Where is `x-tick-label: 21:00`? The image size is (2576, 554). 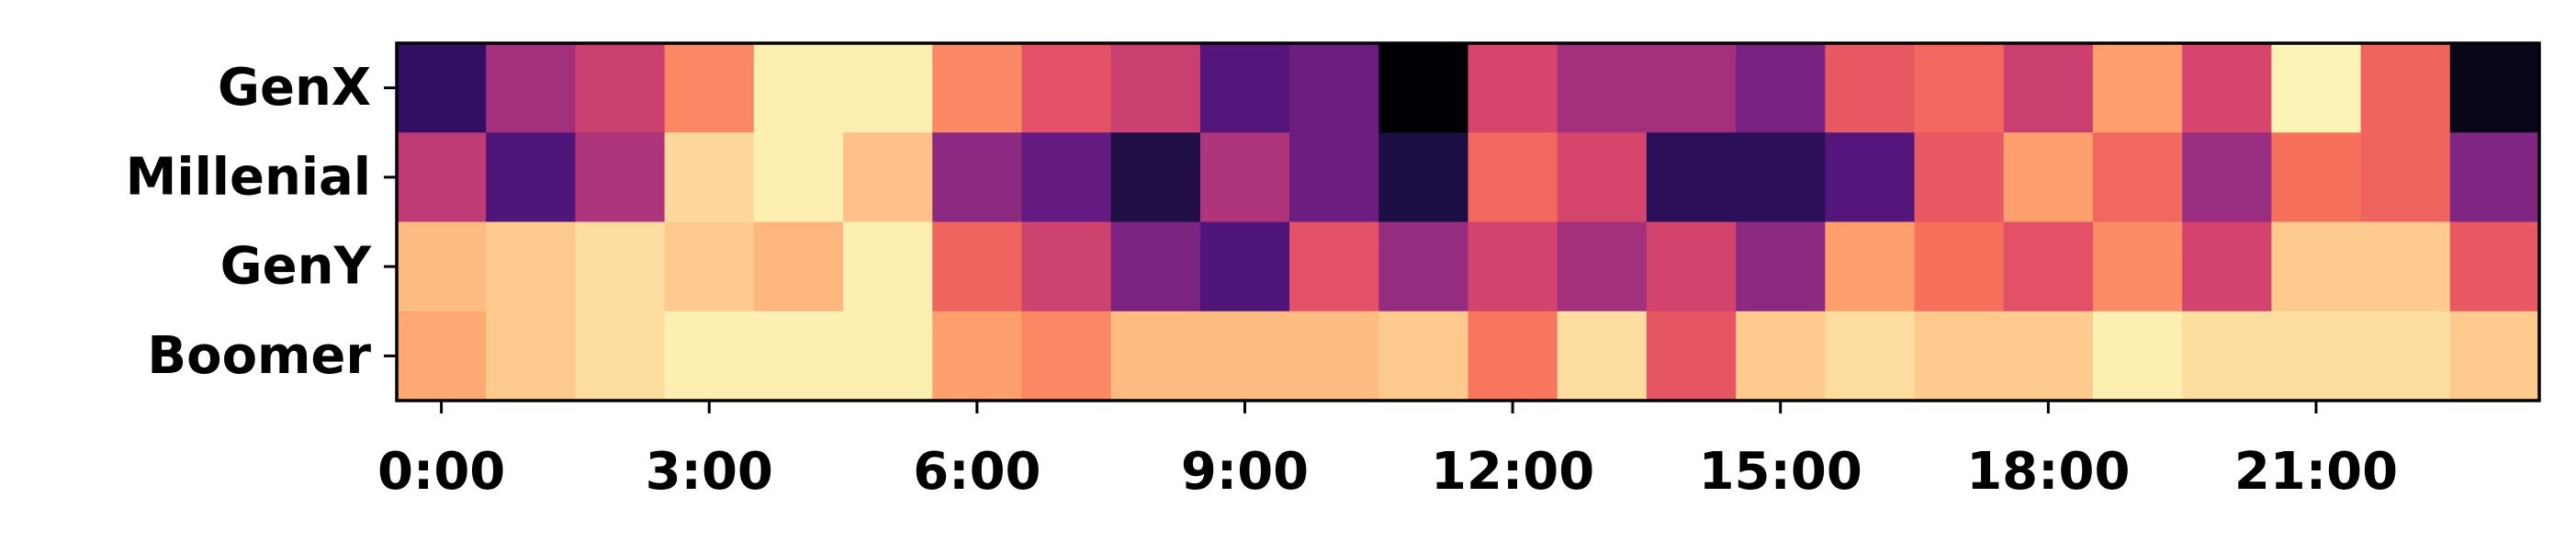
x-tick-label: 21:00 is located at coordinates (2316, 472).